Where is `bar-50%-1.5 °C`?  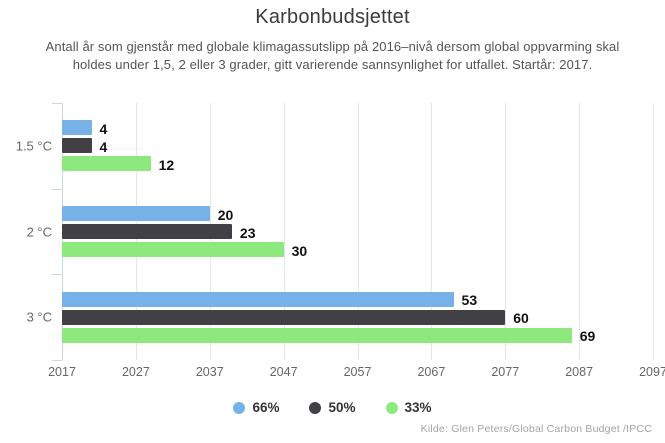 bar-50%-1.5 °C is located at coordinates (77, 146).